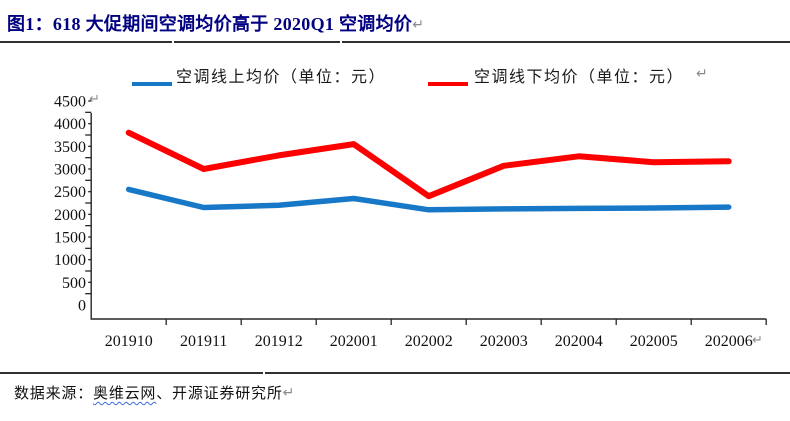 This screenshot has width=790, height=421. What do you see at coordinates (203, 341) in the screenshot?
I see `x-tick-label: 201911` at bounding box center [203, 341].